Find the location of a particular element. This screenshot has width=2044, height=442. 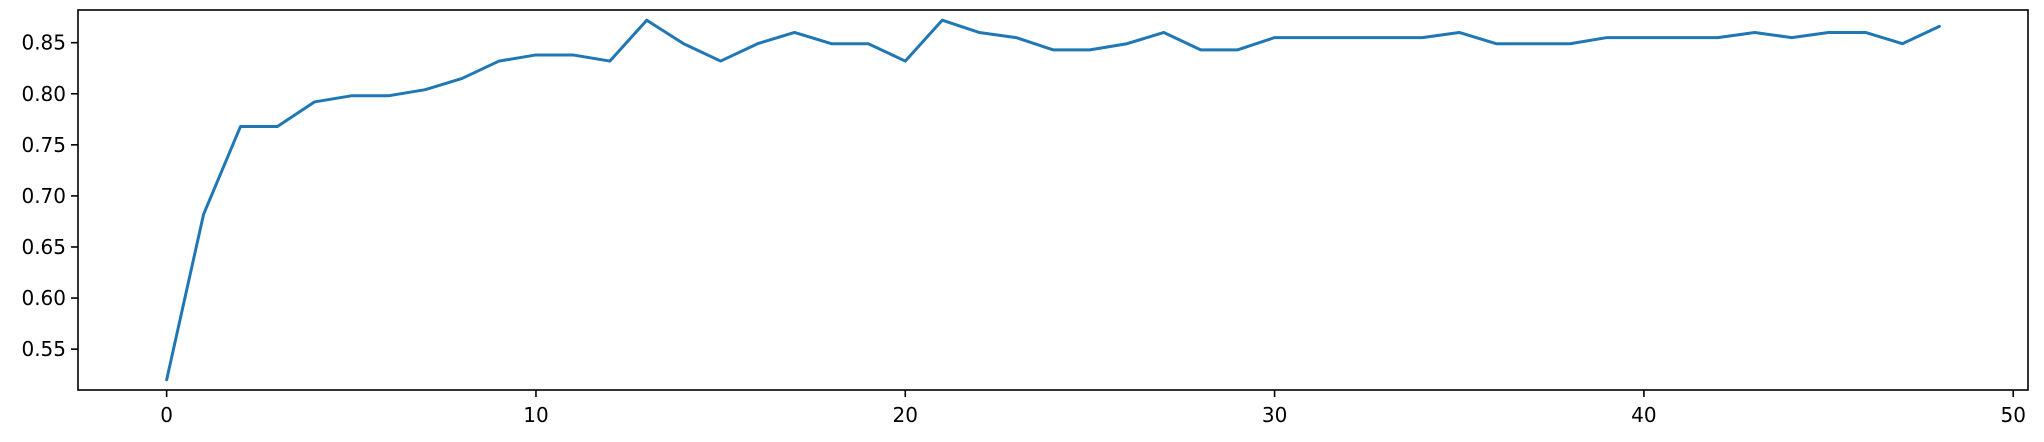

y-tick-label: 0.60 is located at coordinates (43, 298).